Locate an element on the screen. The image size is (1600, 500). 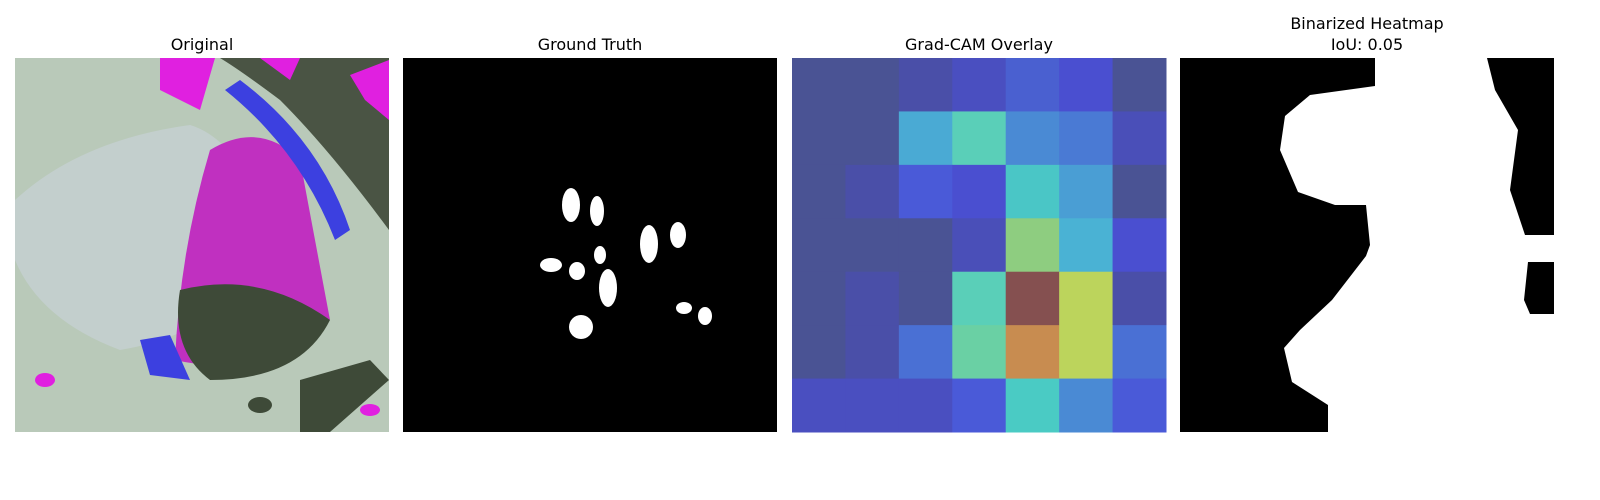
panel-title: Original is located at coordinates (202, 44).